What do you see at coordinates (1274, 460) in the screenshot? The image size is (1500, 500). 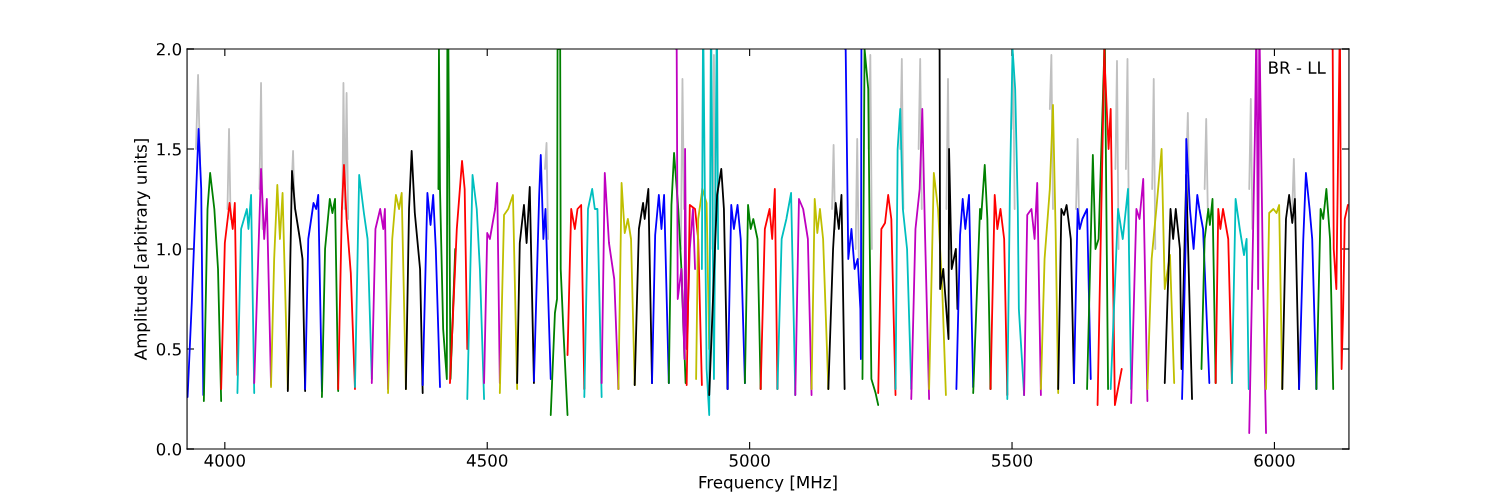 I see `x-tick-label: 6000` at bounding box center [1274, 460].